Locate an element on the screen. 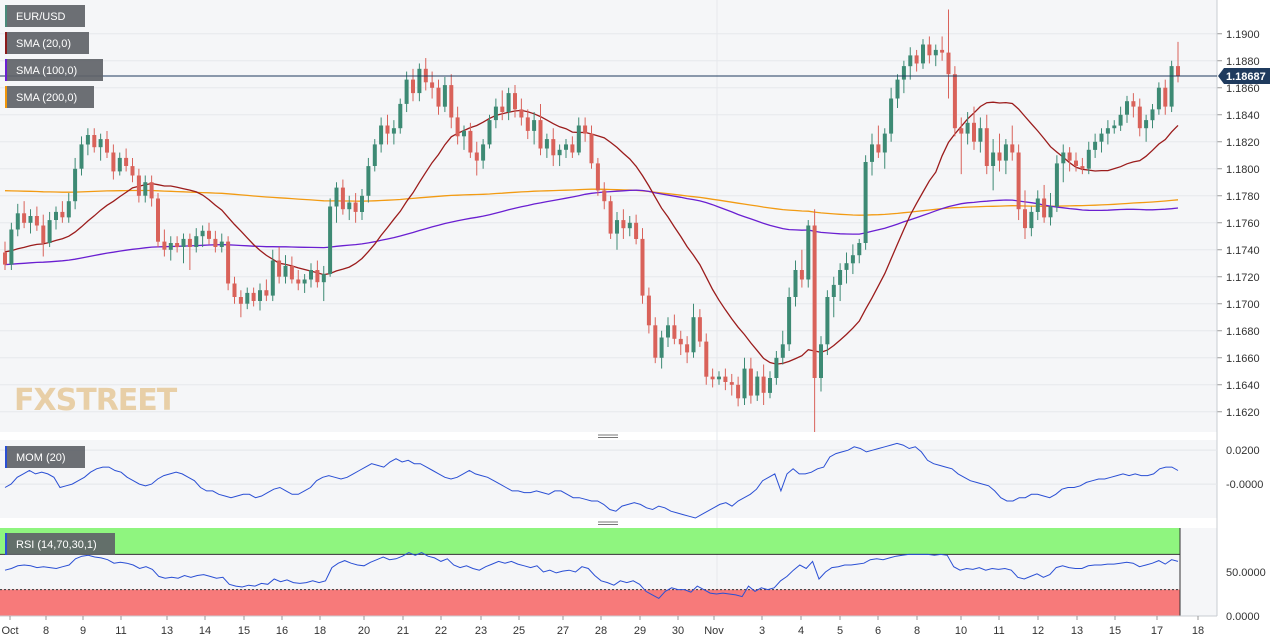 Image resolution: width=1288 pixels, height=643 pixels. x-tick-label: 18 is located at coordinates (320, 631).